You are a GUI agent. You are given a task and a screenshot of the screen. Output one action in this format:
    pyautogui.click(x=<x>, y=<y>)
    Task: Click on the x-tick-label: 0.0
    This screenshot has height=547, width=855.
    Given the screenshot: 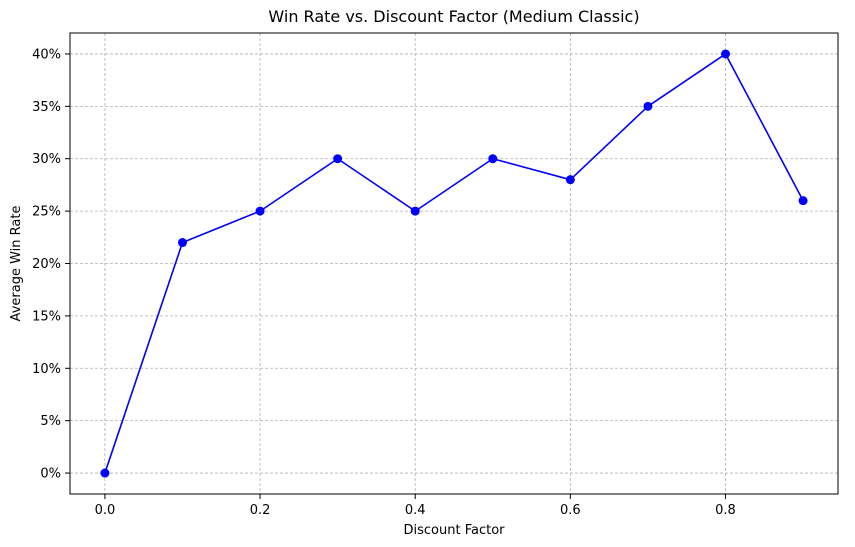 What is the action you would take?
    pyautogui.click(x=105, y=510)
    